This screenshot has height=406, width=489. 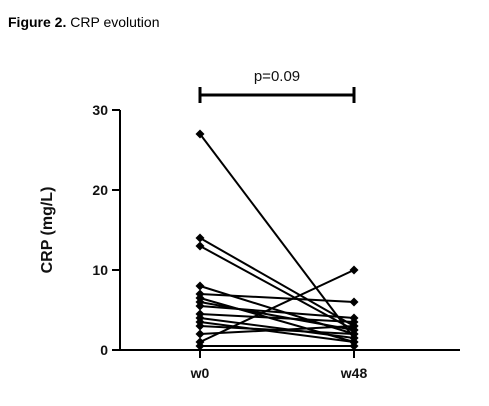 I want to click on p-value-label: p=0.09, so click(x=277, y=76).